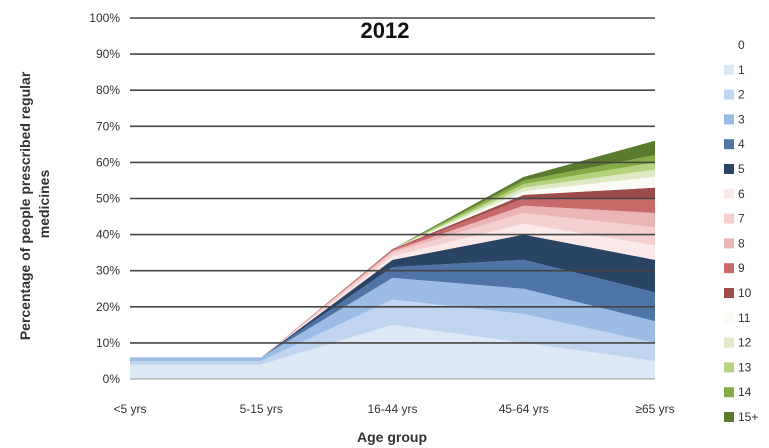 The image size is (769, 448). Describe the element at coordinates (741, 219) in the screenshot. I see `legend-label: 7` at that location.